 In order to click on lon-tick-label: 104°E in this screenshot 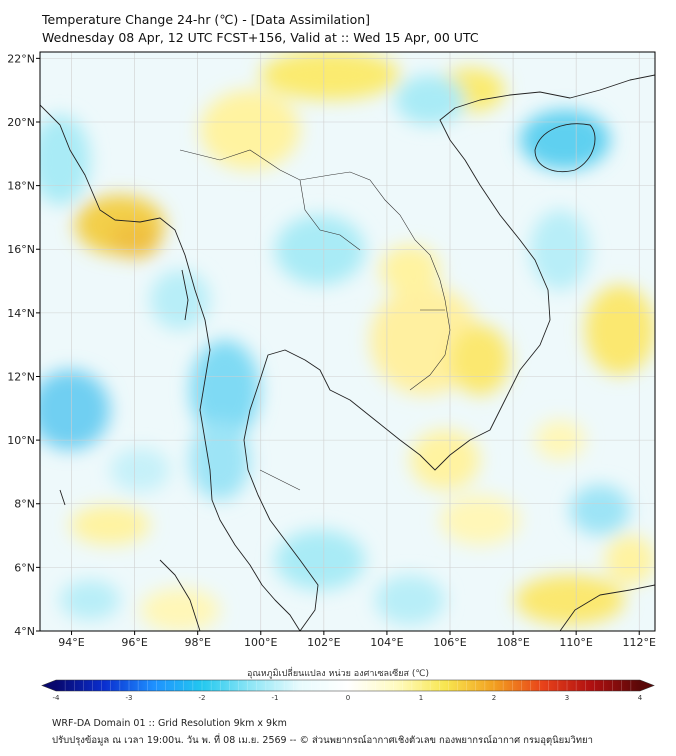, I will do `click(386, 642)`.